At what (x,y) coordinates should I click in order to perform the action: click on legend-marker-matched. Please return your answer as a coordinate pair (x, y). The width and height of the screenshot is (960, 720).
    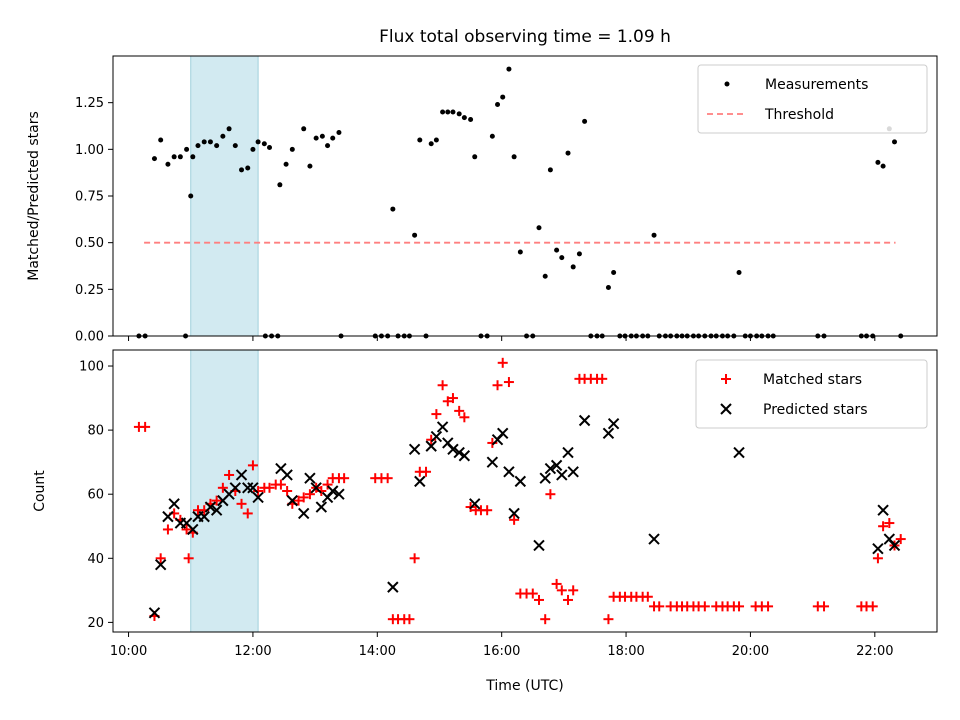
    Looking at the image, I should click on (726, 379).